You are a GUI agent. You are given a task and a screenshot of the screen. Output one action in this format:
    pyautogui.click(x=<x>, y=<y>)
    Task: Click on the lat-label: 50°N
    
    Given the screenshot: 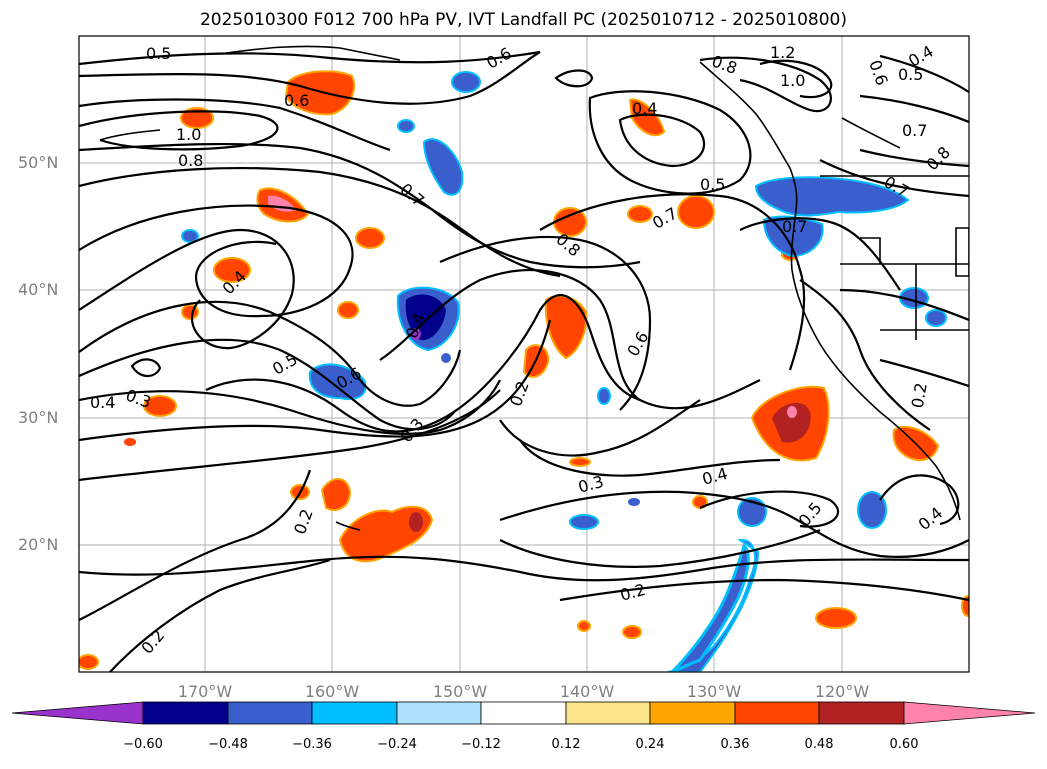 What is the action you would take?
    pyautogui.click(x=38, y=162)
    